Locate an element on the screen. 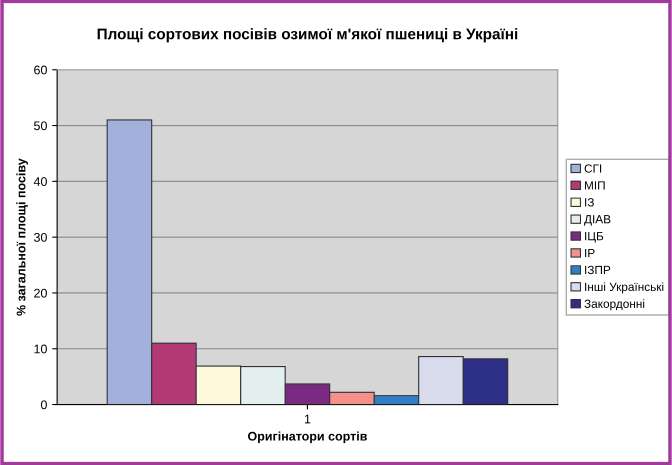 This screenshot has width=672, height=465. legend-label: СГІ is located at coordinates (593, 168).